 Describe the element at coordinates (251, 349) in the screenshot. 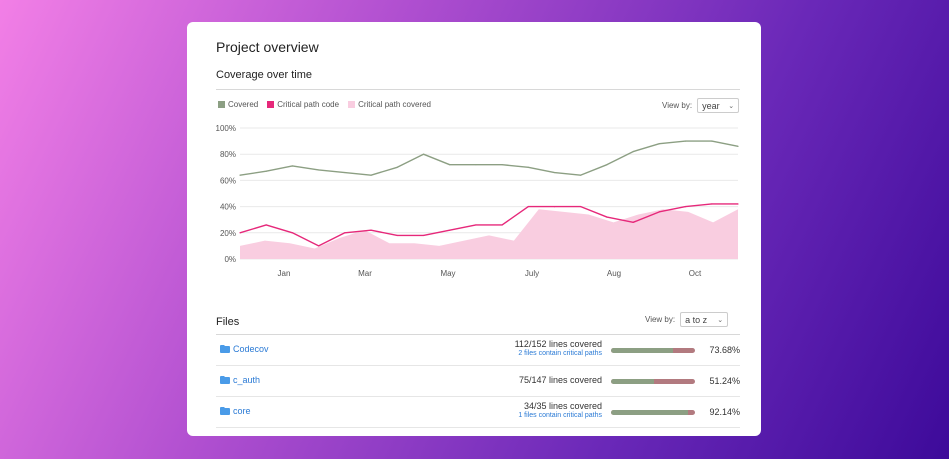

I see `file-name-link: Codecov` at that location.